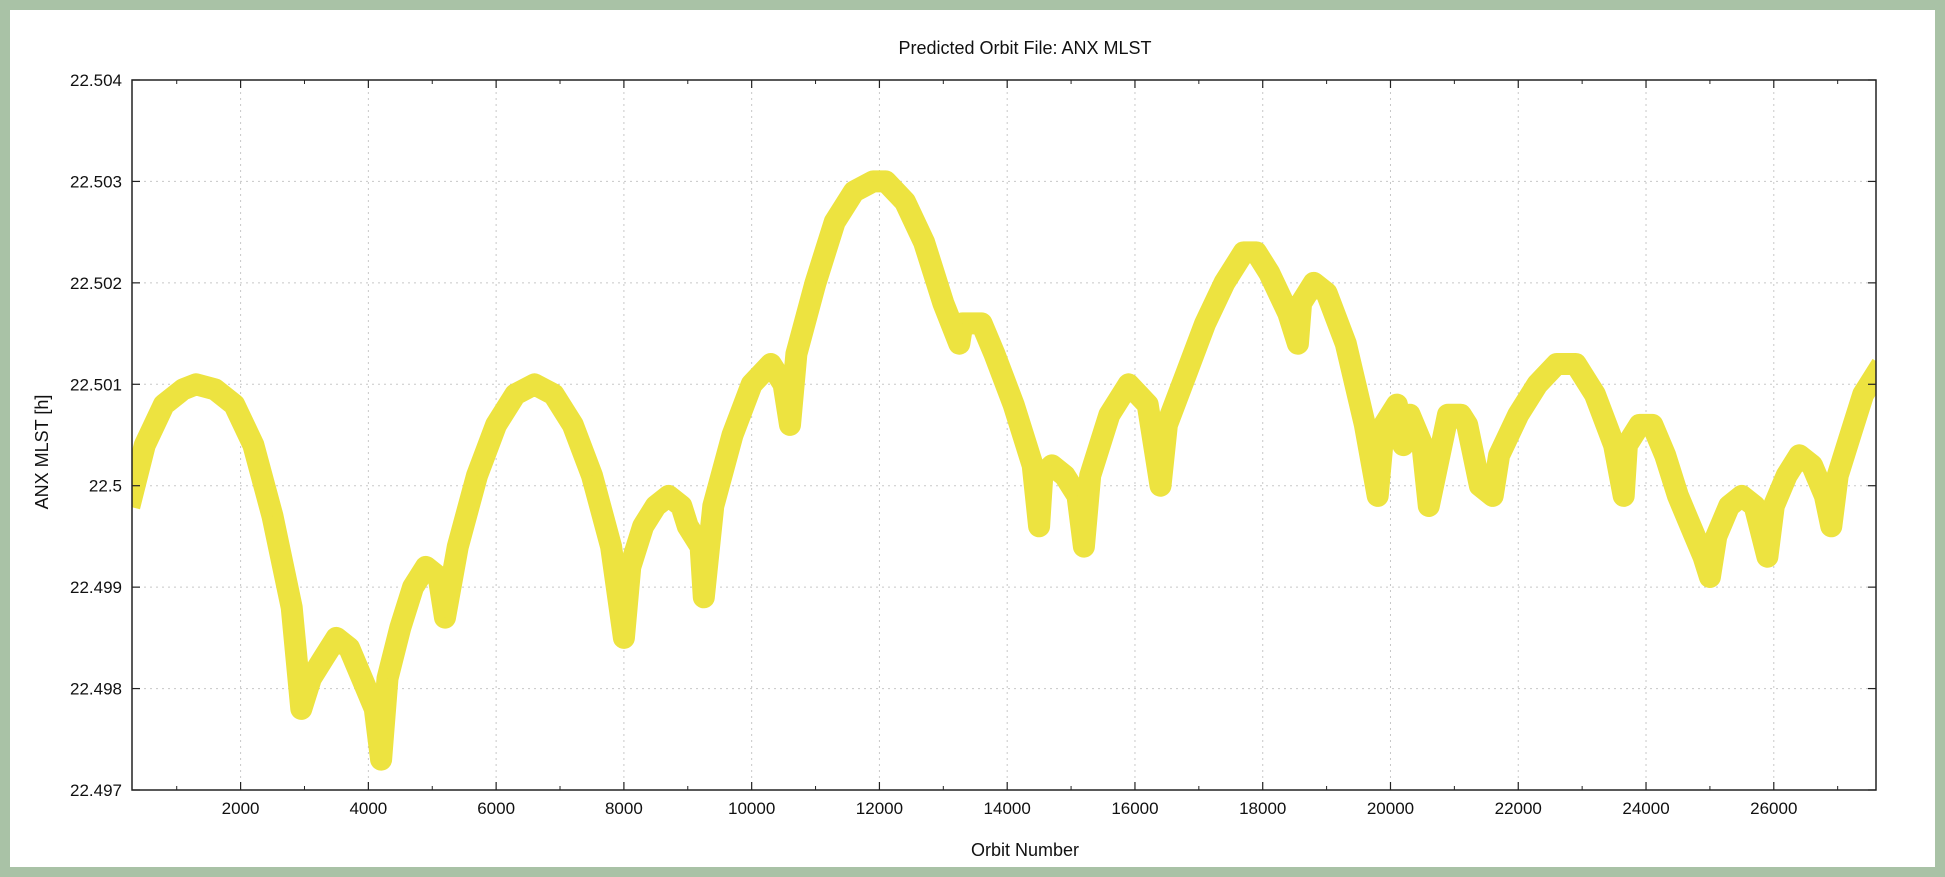 This screenshot has height=877, width=1945. Describe the element at coordinates (1518, 808) in the screenshot. I see `x-tick-label: 22000` at that location.